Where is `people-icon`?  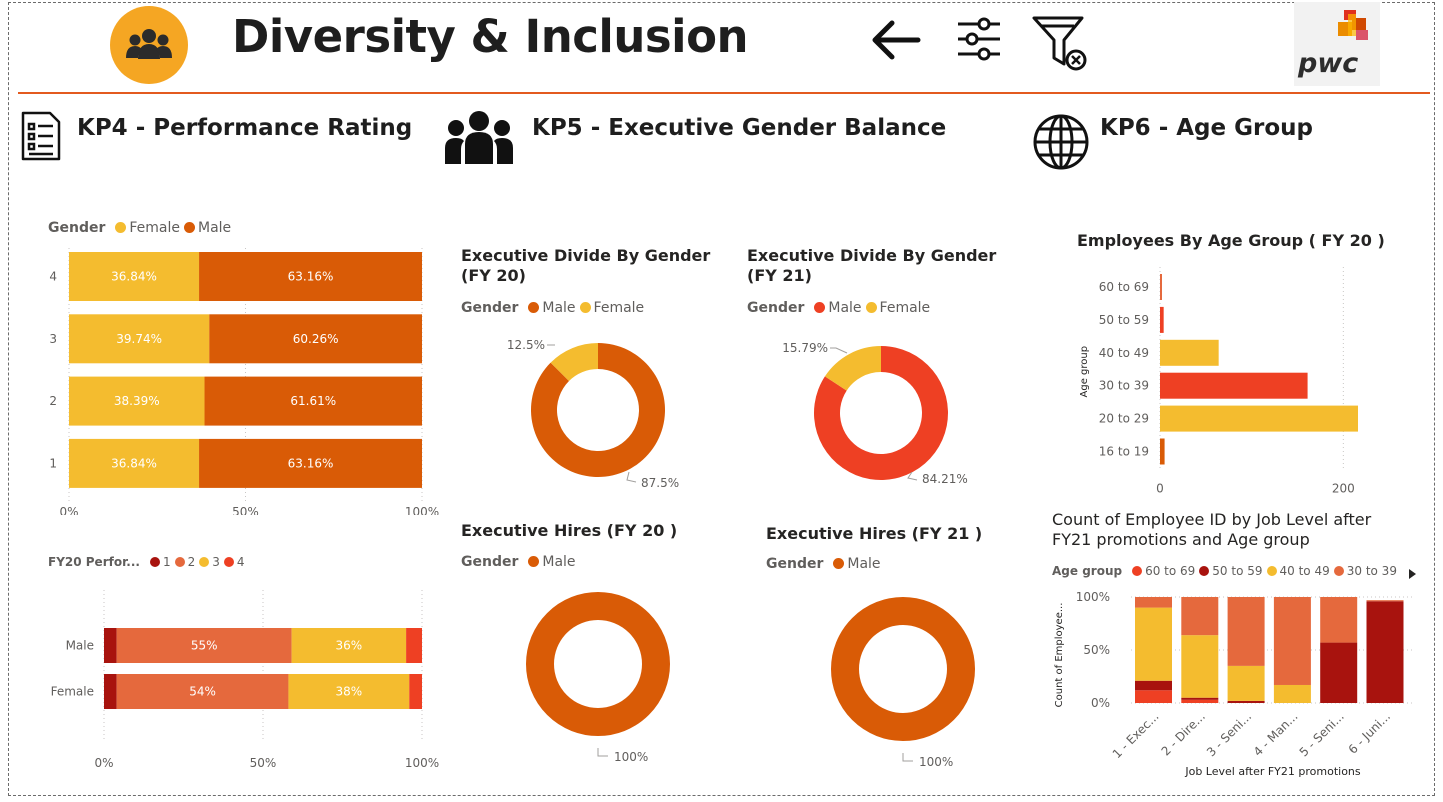 people-icon is located at coordinates (149, 45).